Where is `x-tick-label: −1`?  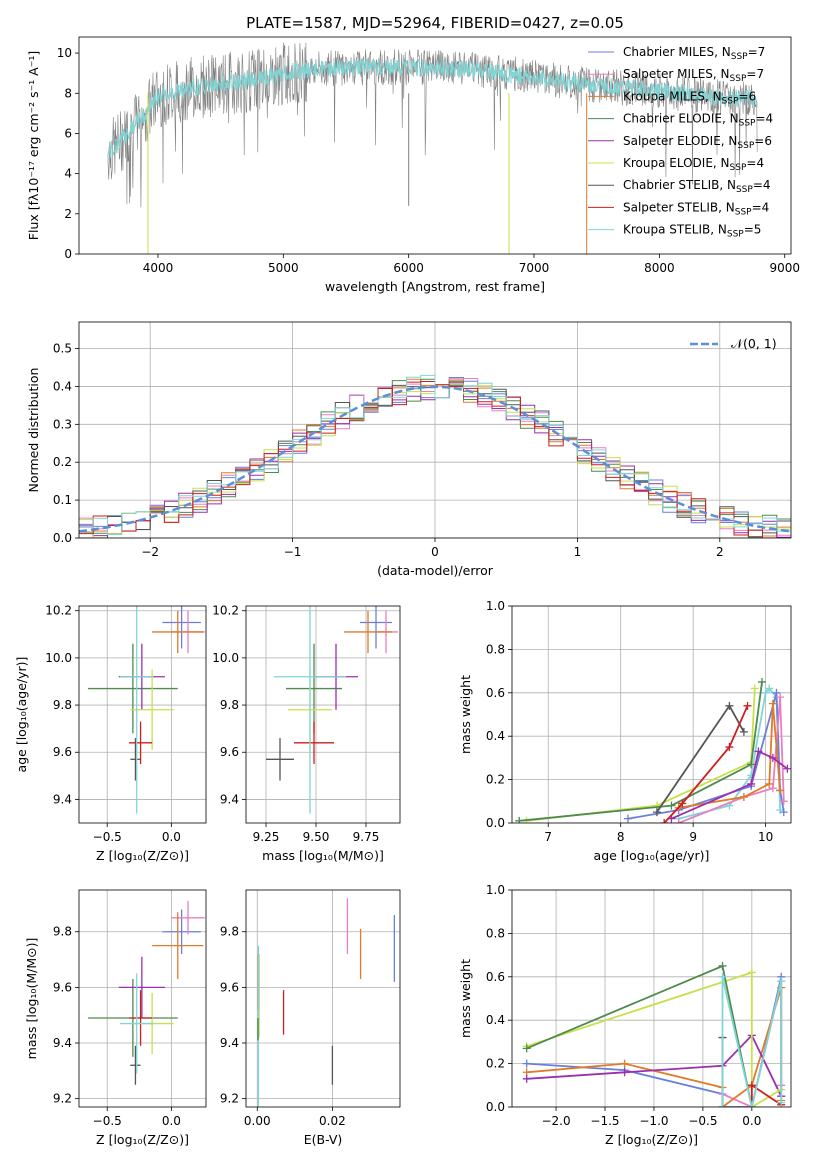 x-tick-label: −1 is located at coordinates (293, 552).